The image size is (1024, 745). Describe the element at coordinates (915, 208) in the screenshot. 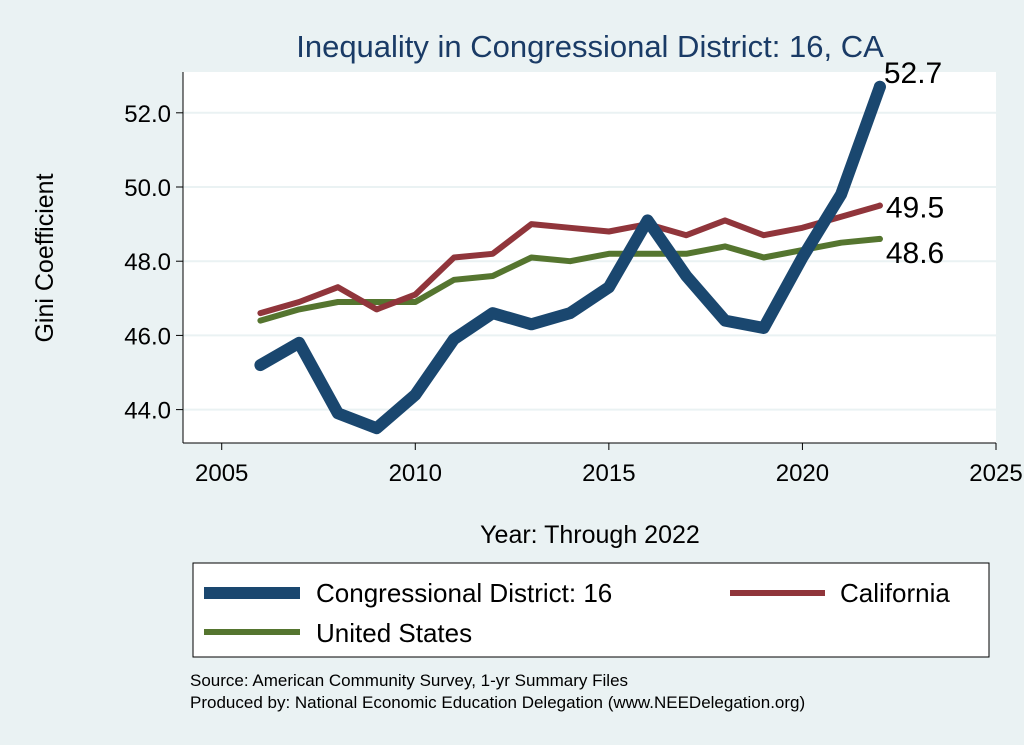

I see `end-value-label-1: 49.5` at that location.